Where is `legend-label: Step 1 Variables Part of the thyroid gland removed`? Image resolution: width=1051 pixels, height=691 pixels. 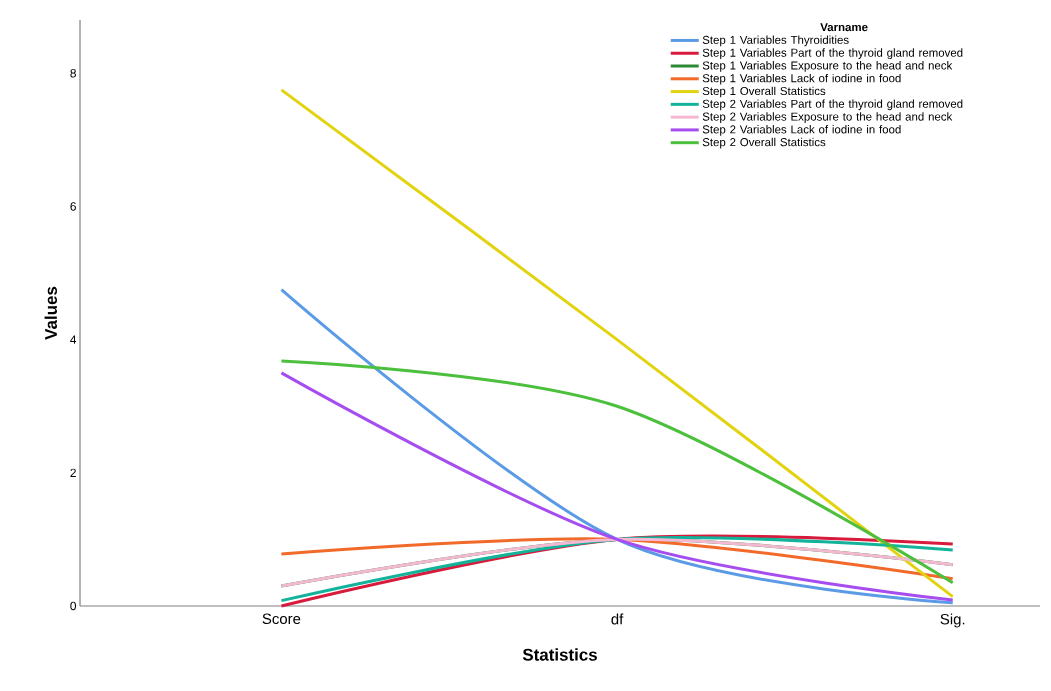
legend-label: Step 1 Variables Part of the thyroid gland removed is located at coordinates (832, 53).